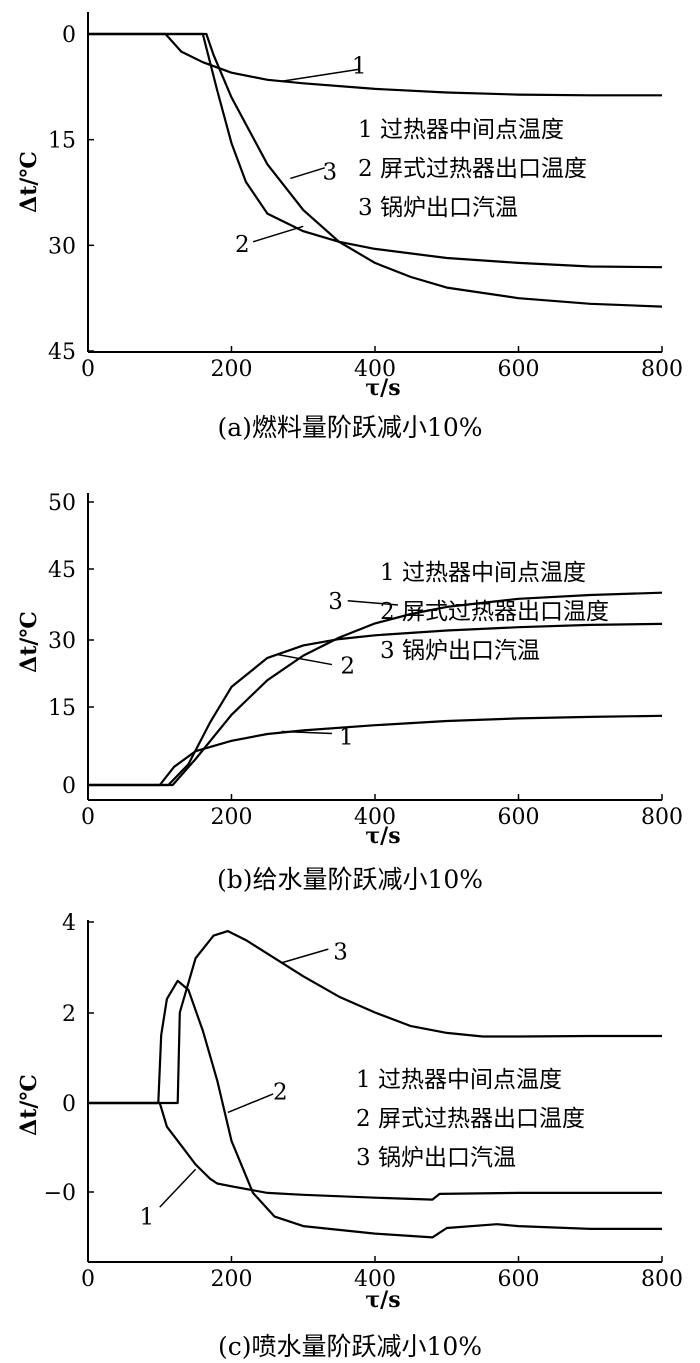  I want to click on y-tick-label: 4, so click(69, 923).